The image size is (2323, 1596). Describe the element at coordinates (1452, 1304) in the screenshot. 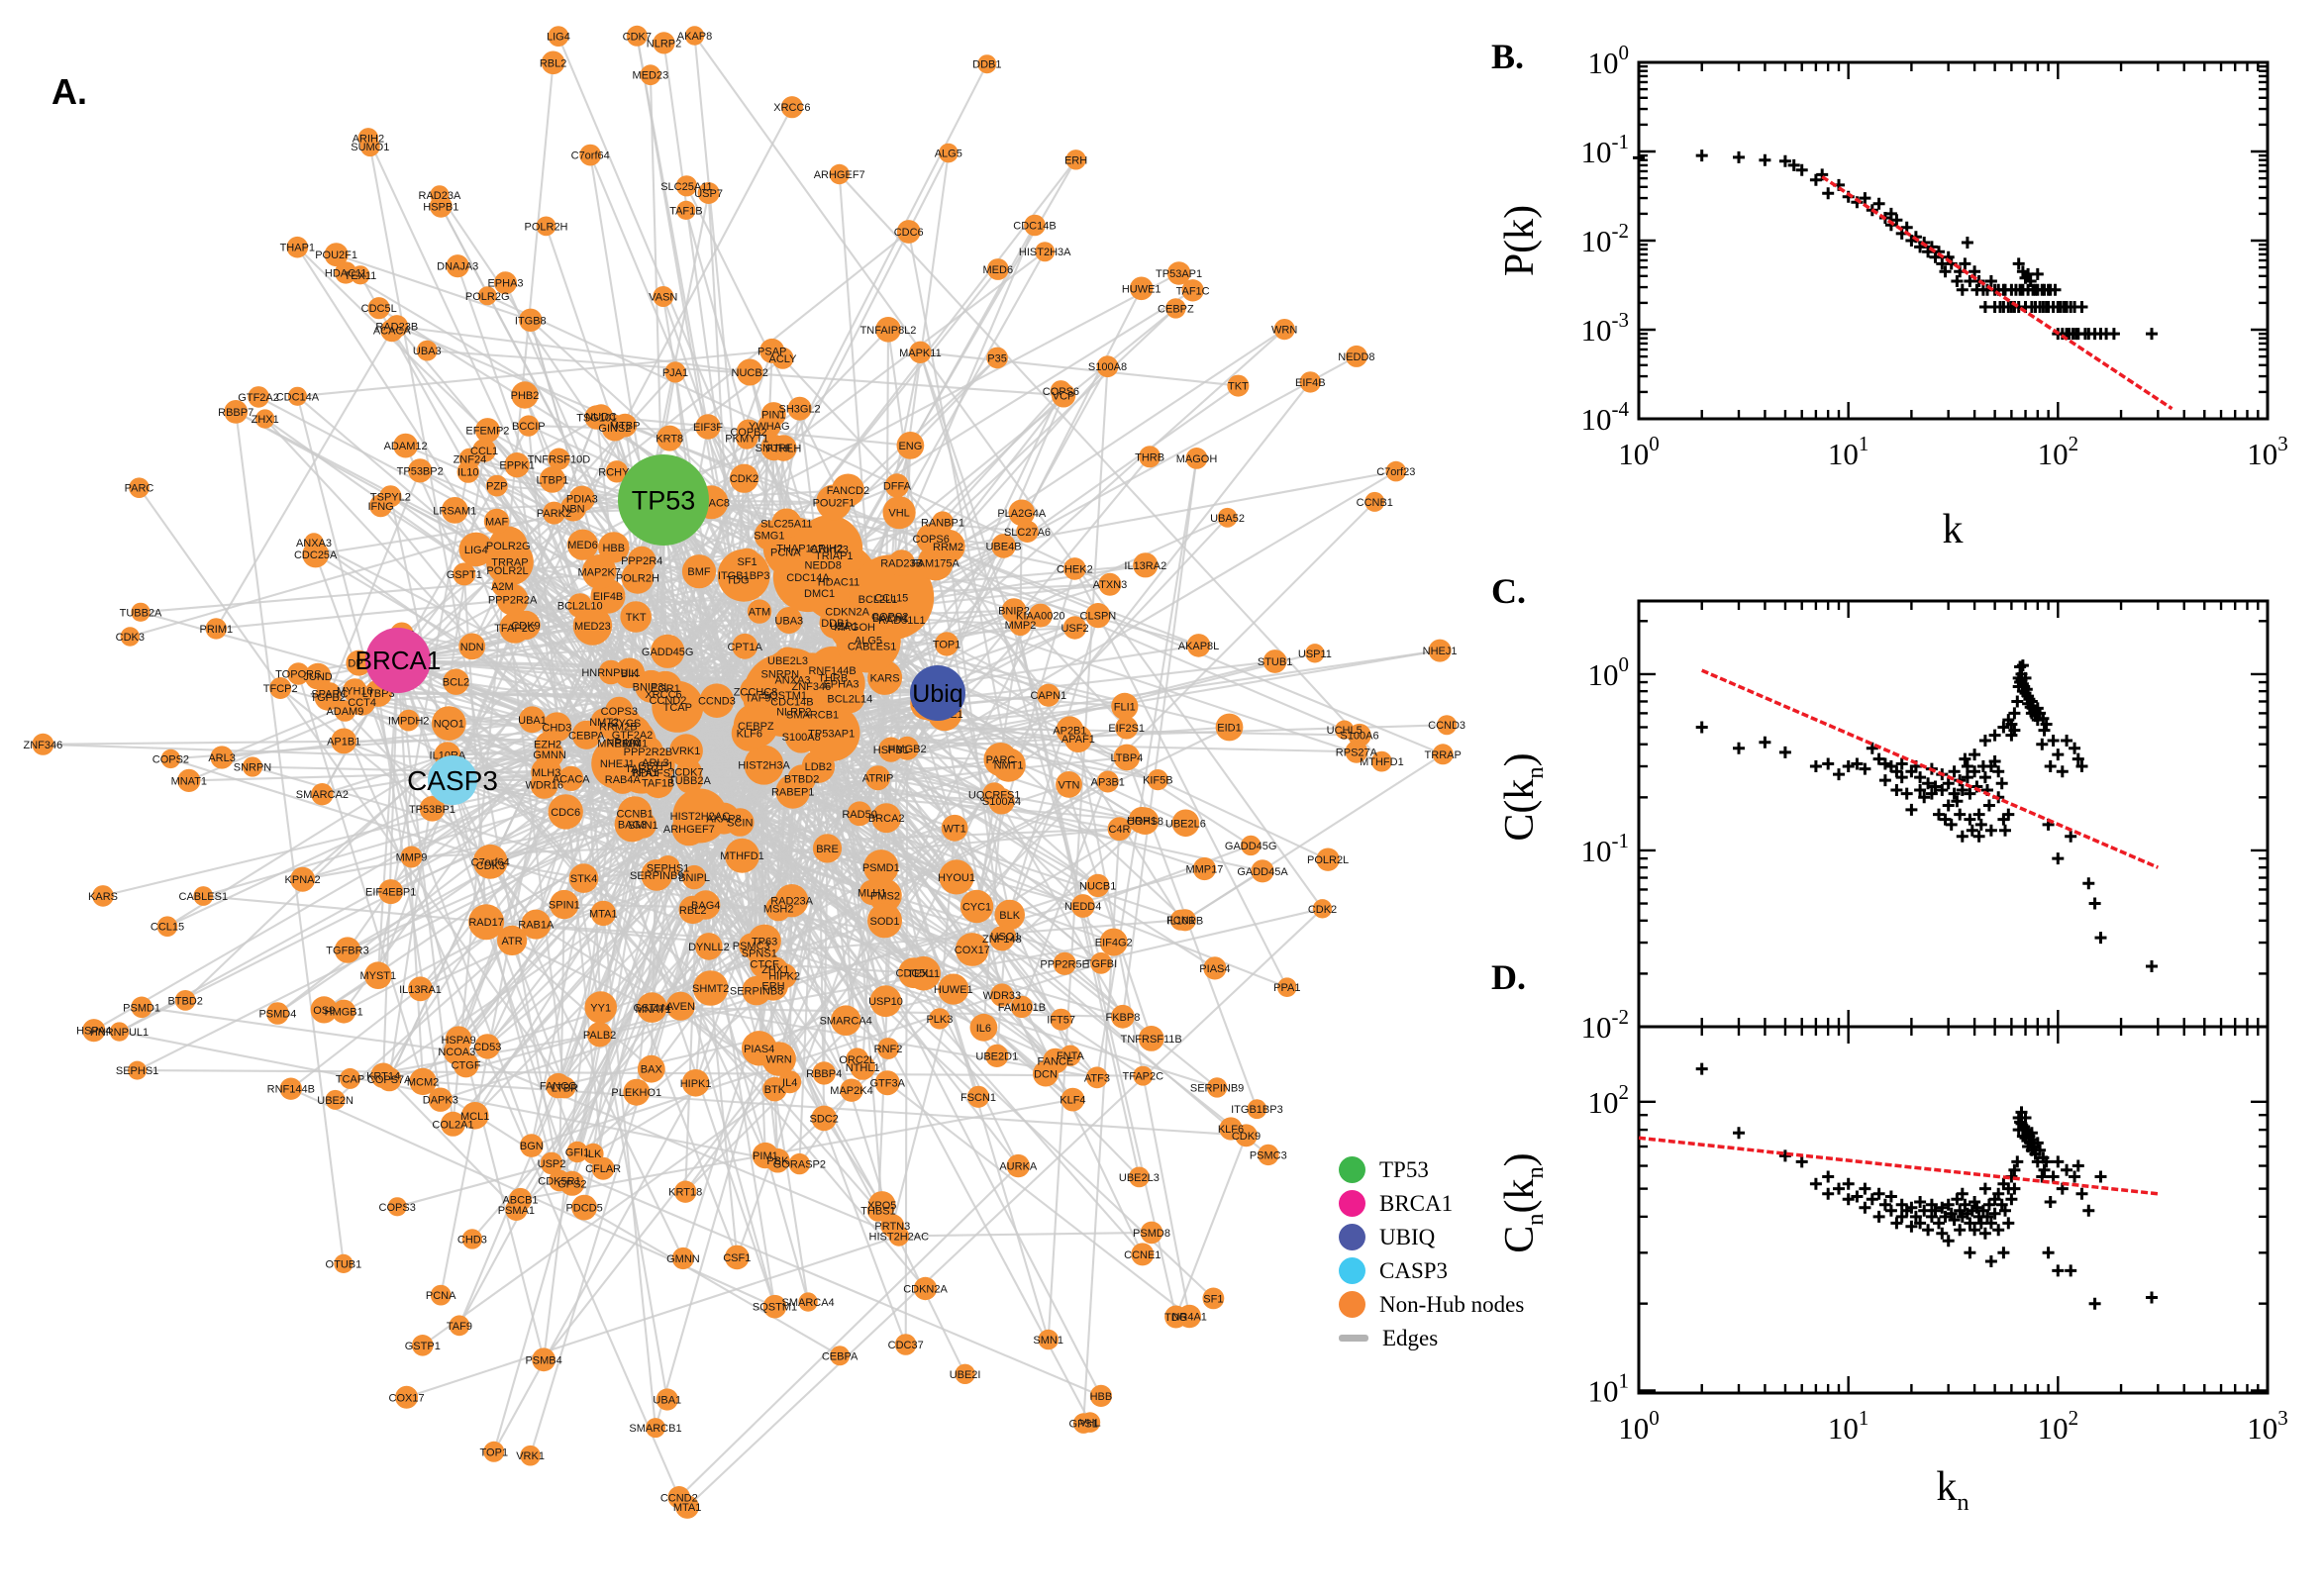

I see `legend-label: Non-Hub nodes` at that location.